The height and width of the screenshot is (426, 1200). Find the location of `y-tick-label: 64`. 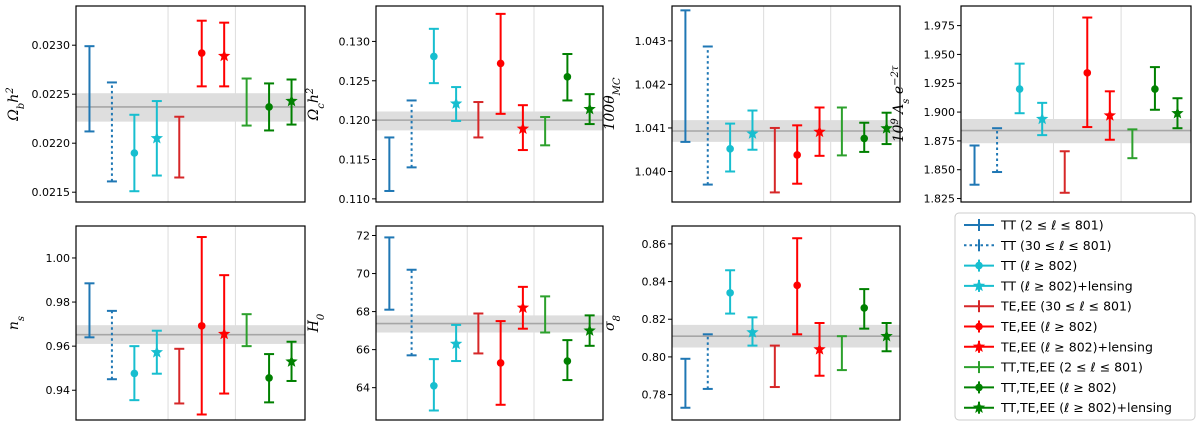

y-tick-label: 64 is located at coordinates (363, 388).